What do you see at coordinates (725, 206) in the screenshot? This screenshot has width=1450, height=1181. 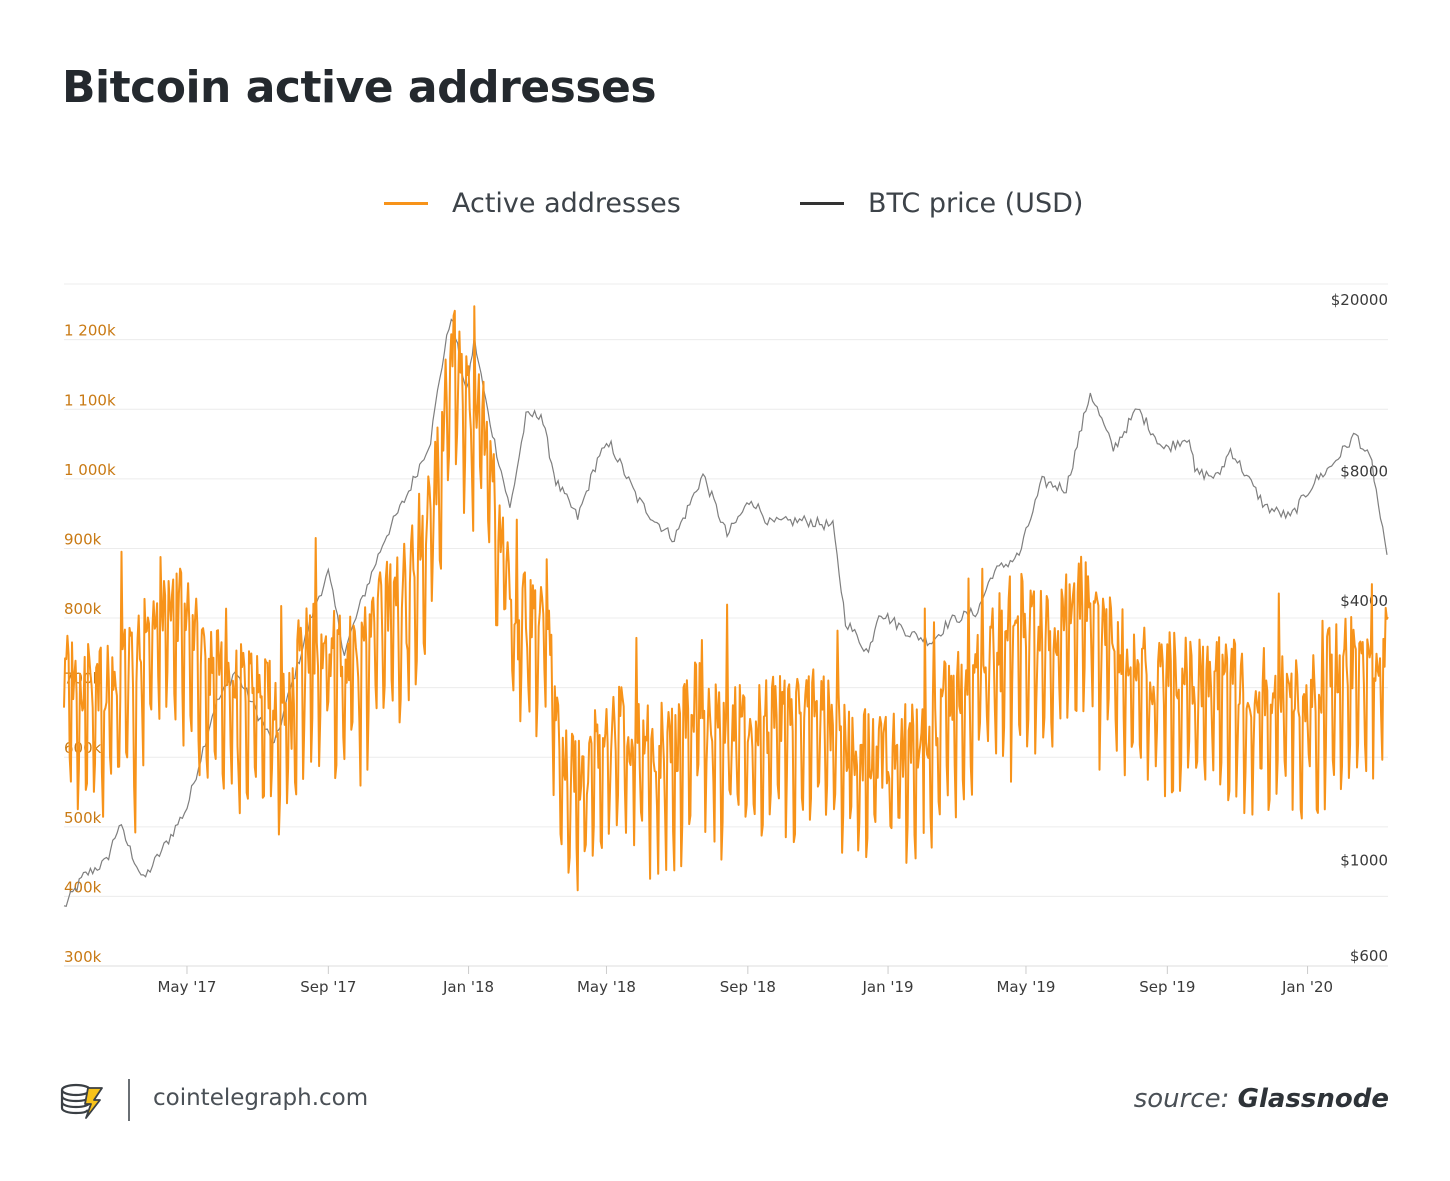 I see `chart-legend: Active addresses BTC price (USD)` at bounding box center [725, 206].